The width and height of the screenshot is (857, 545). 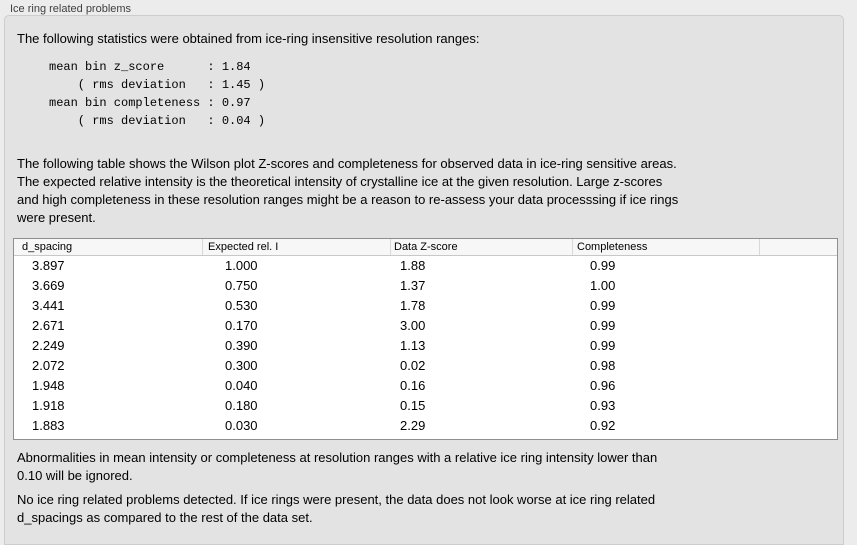 What do you see at coordinates (603, 285) in the screenshot?
I see `table-cell: 1.00` at bounding box center [603, 285].